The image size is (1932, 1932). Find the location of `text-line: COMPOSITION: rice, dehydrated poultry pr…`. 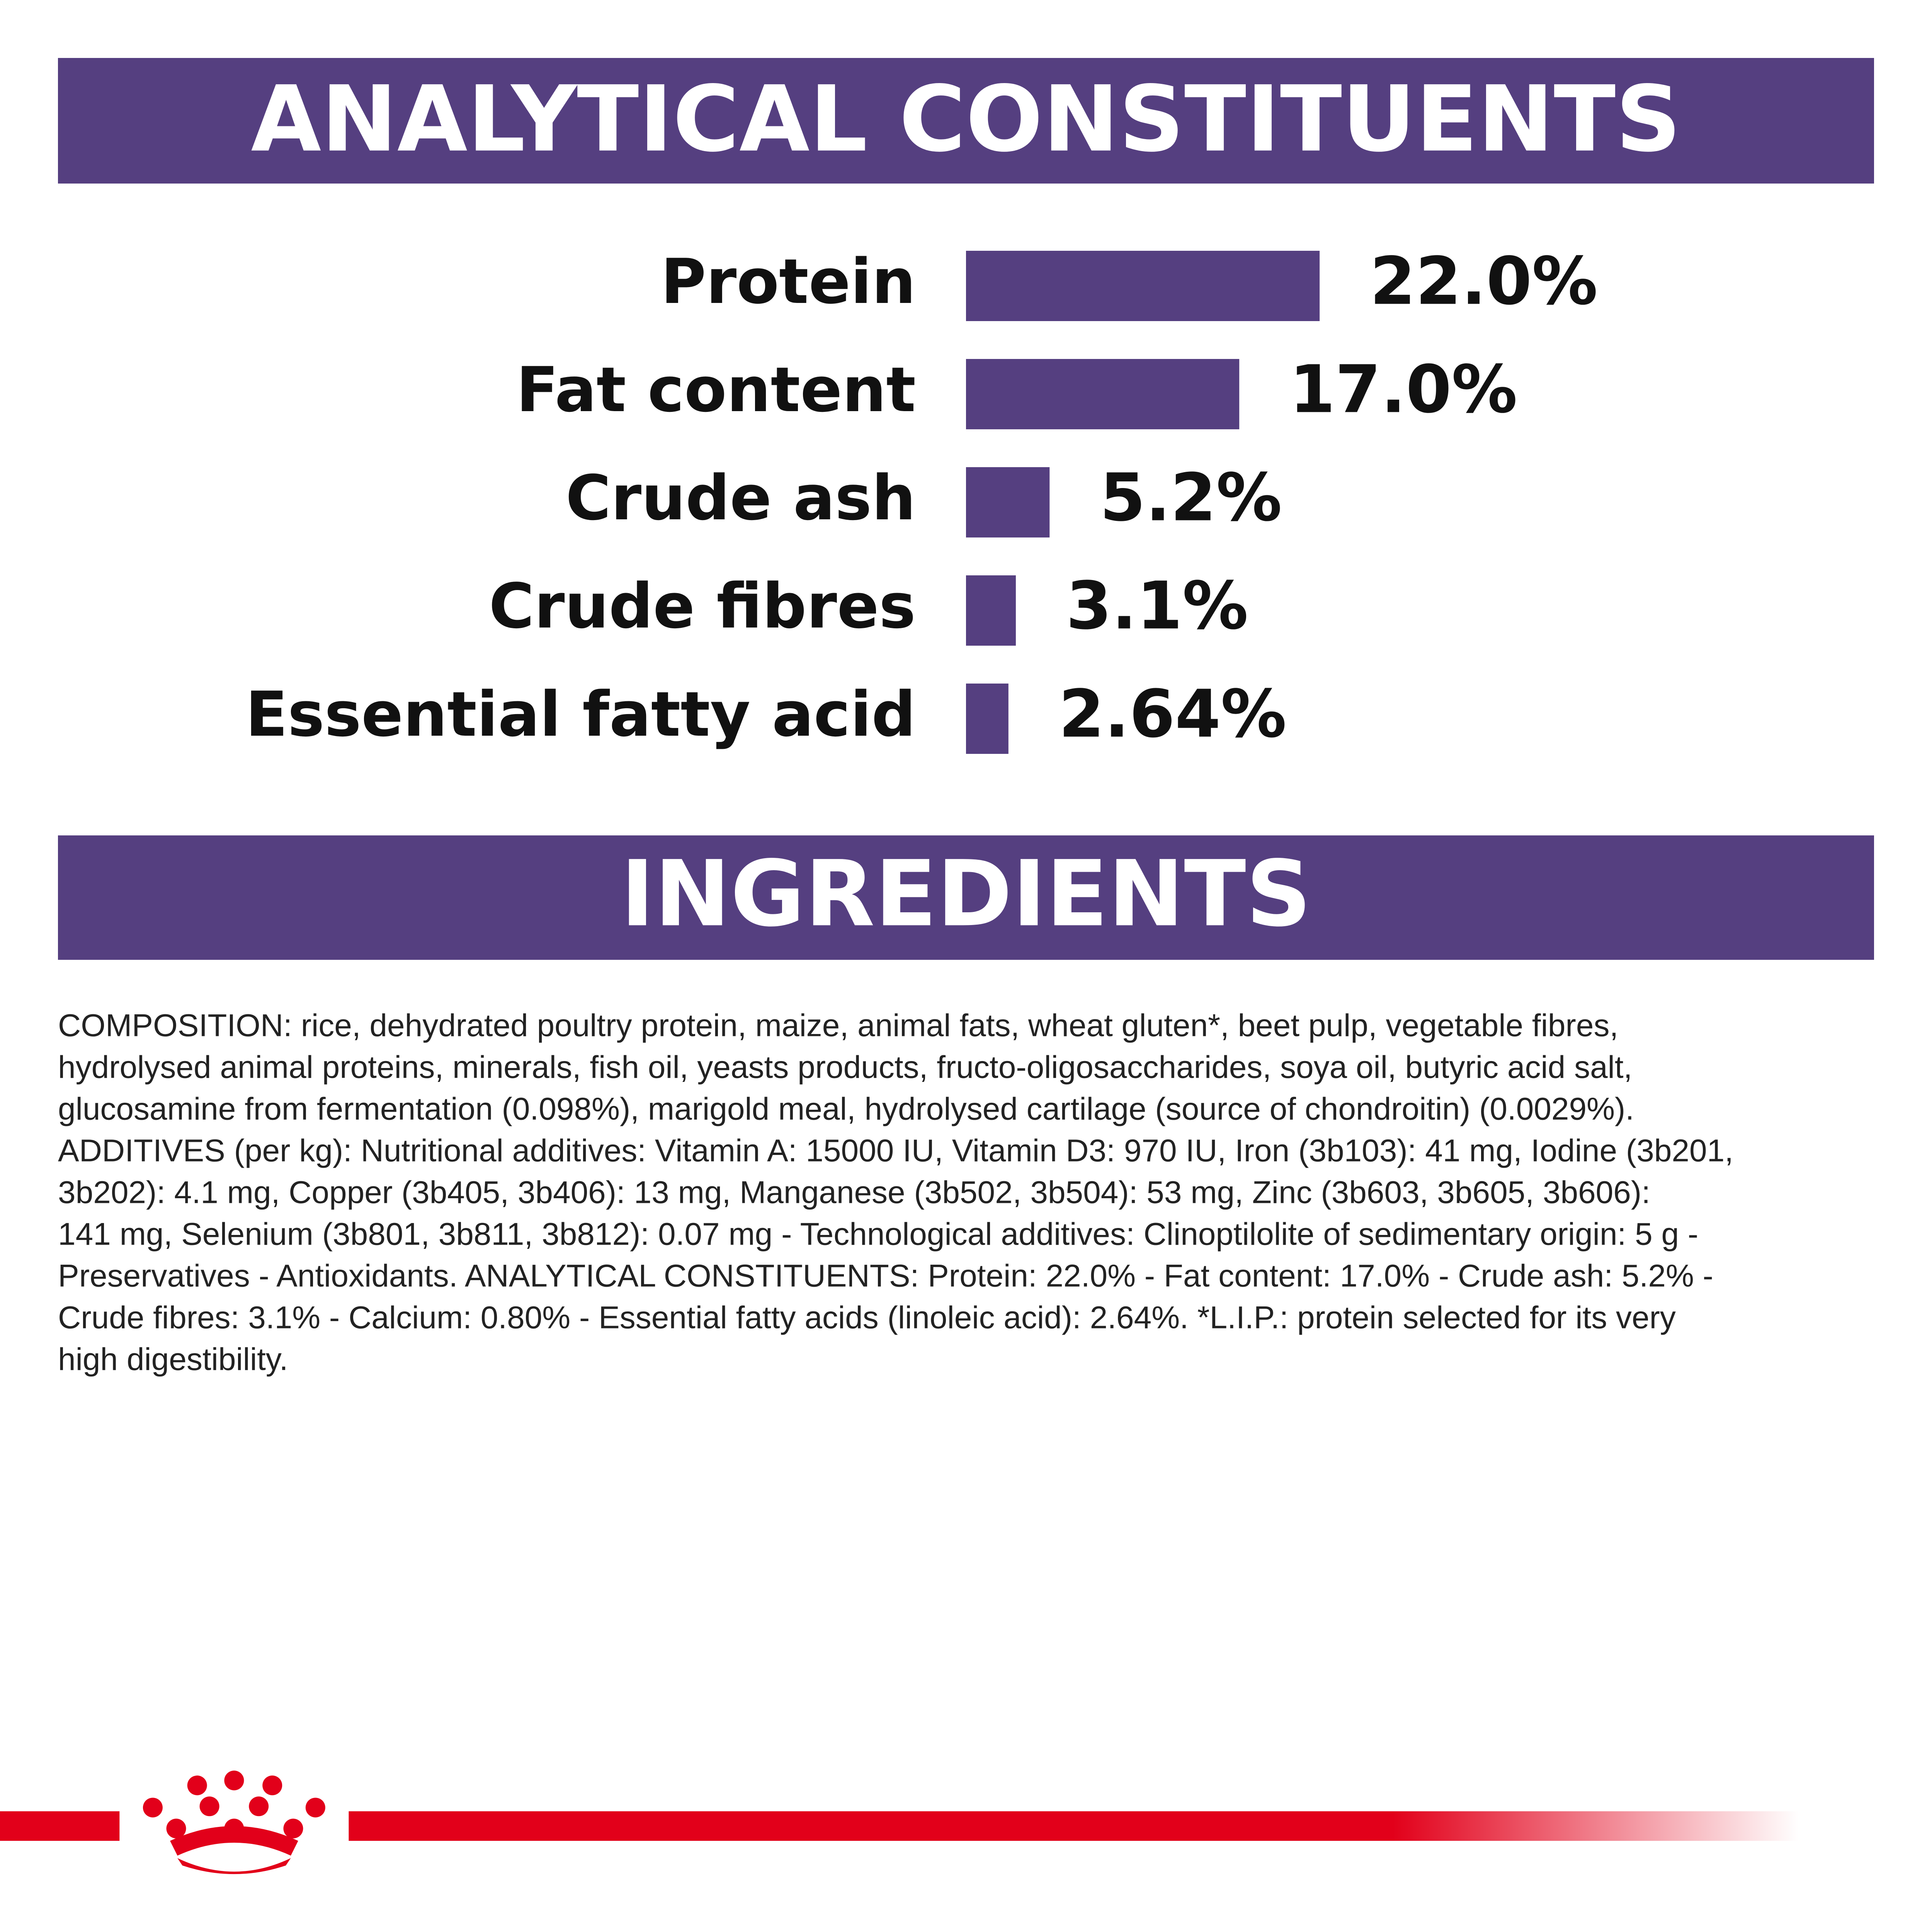

text-line: COMPOSITION: rice, dehydrated poultry pr… is located at coordinates (838, 1026).